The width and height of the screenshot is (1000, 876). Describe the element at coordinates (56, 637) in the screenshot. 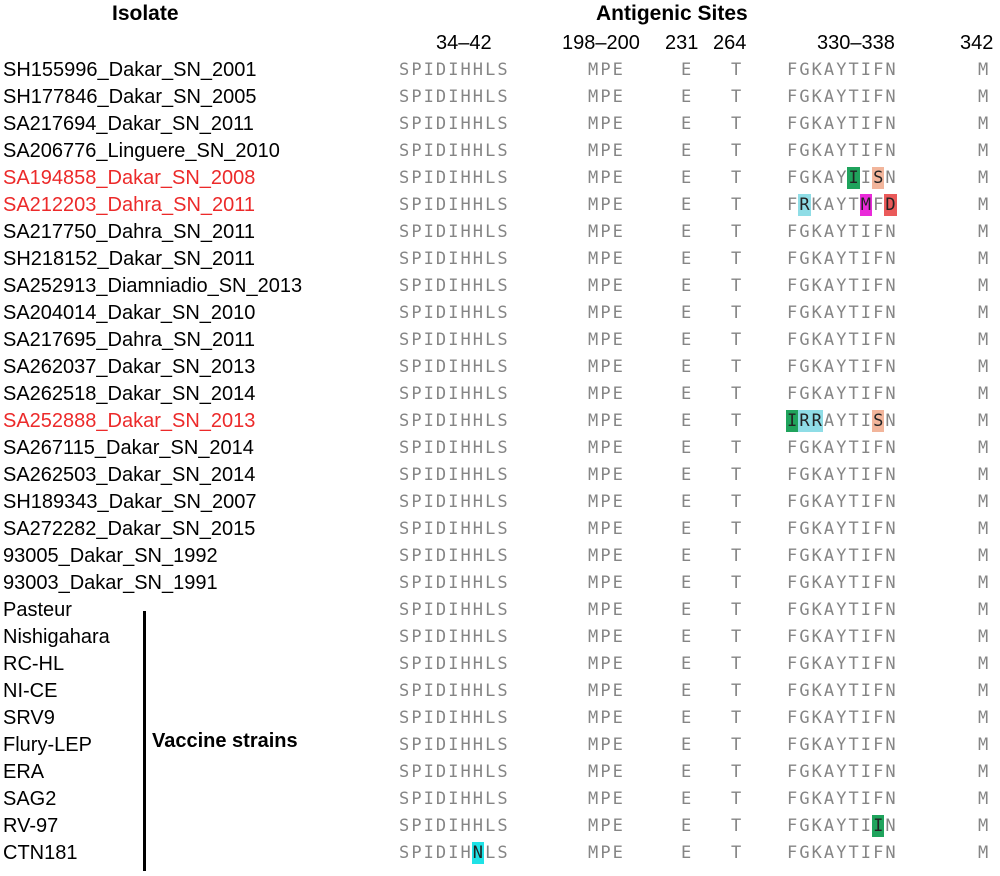

I see `isolate-name: Nishigahara` at that location.